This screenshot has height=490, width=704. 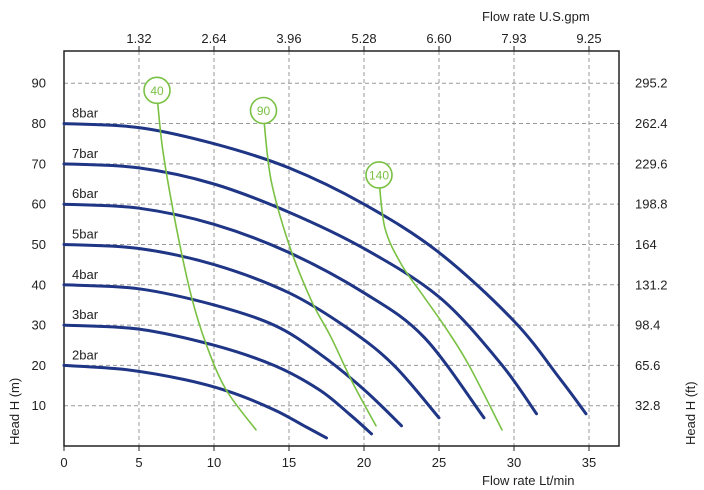 I want to click on pressure-label-3bar: 3bar, so click(x=85, y=314).